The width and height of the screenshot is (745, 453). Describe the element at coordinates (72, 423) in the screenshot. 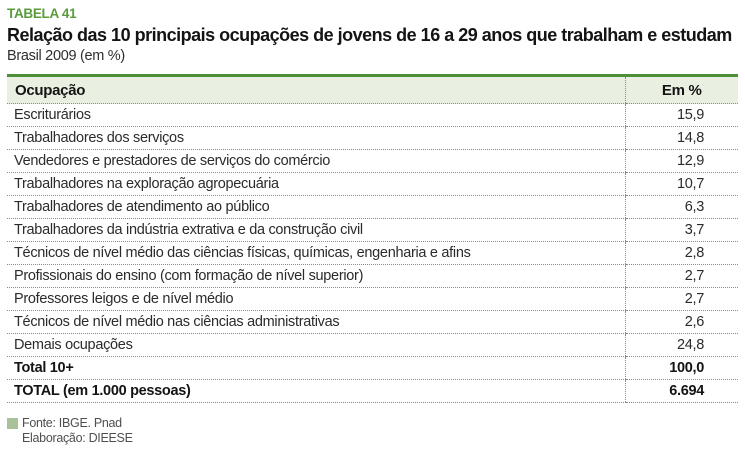

I see `source-text: Fonte: IBGE. Pnad` at that location.